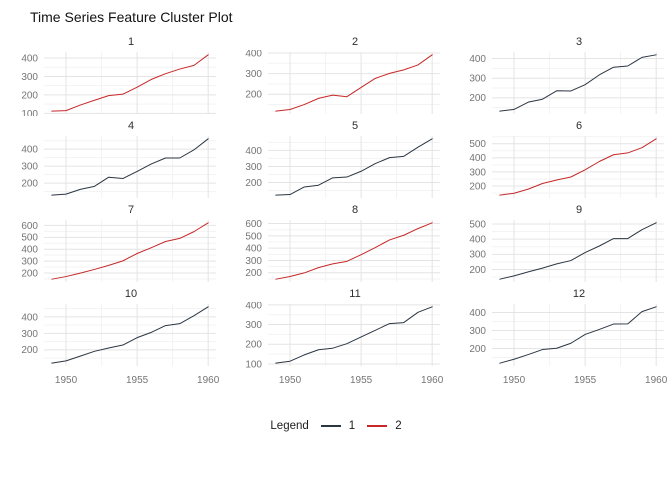  What do you see at coordinates (355, 126) in the screenshot?
I see `facet-title: 5` at bounding box center [355, 126].